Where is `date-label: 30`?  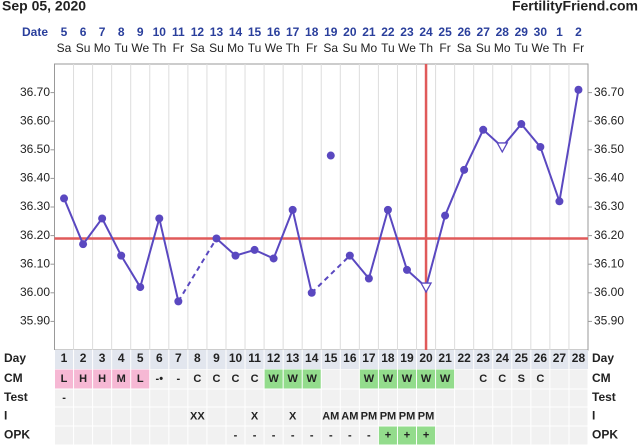 date-label: 30 is located at coordinates (541, 32).